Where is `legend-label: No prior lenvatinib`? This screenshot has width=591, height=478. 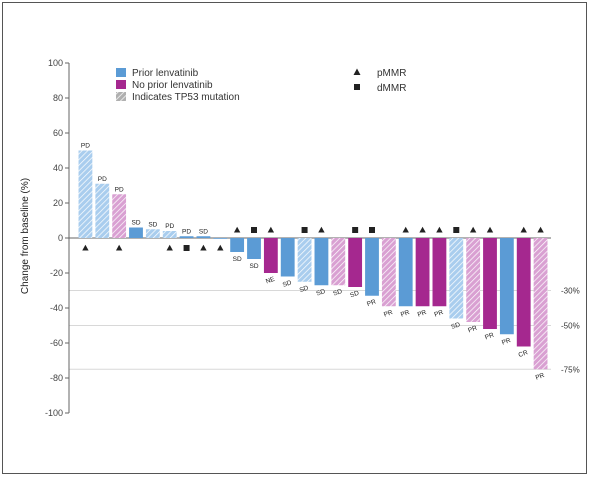 legend-label: No prior lenvatinib is located at coordinates (172, 85).